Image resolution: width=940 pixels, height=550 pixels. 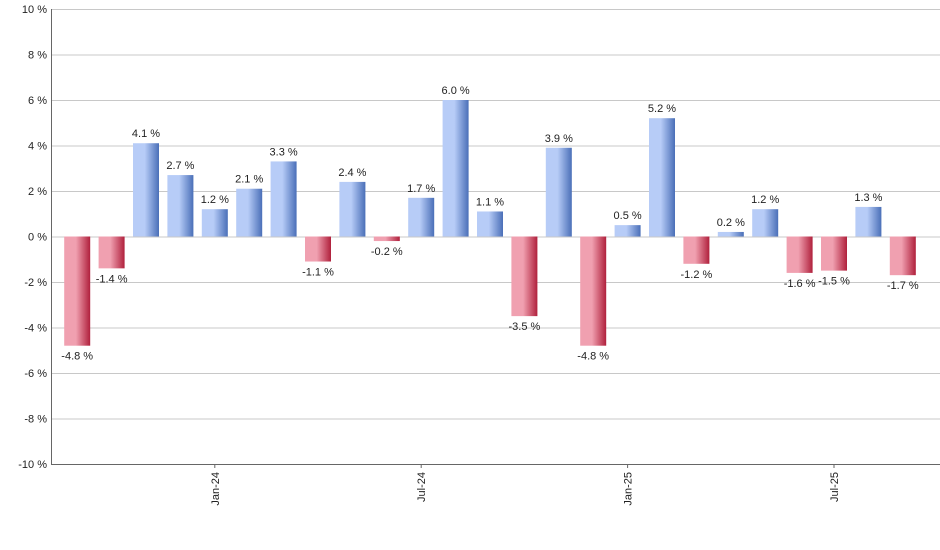 What do you see at coordinates (525, 485) in the screenshot?
I see `x-axis-ticks: Jan-24 Jul-24 Jan-25 Jul-25` at bounding box center [525, 485].